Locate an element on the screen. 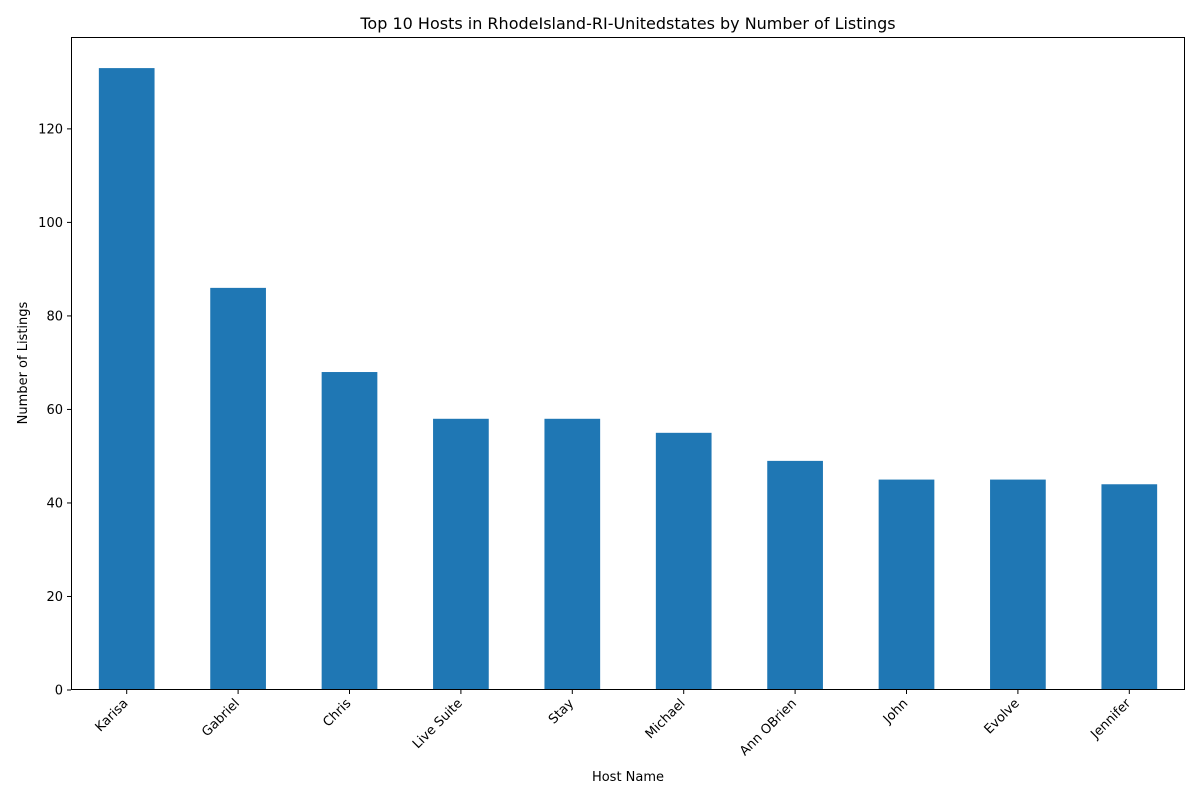 Image resolution: width=1200 pixels, height=800 pixels. y-tick-label: 80 is located at coordinates (54, 316).